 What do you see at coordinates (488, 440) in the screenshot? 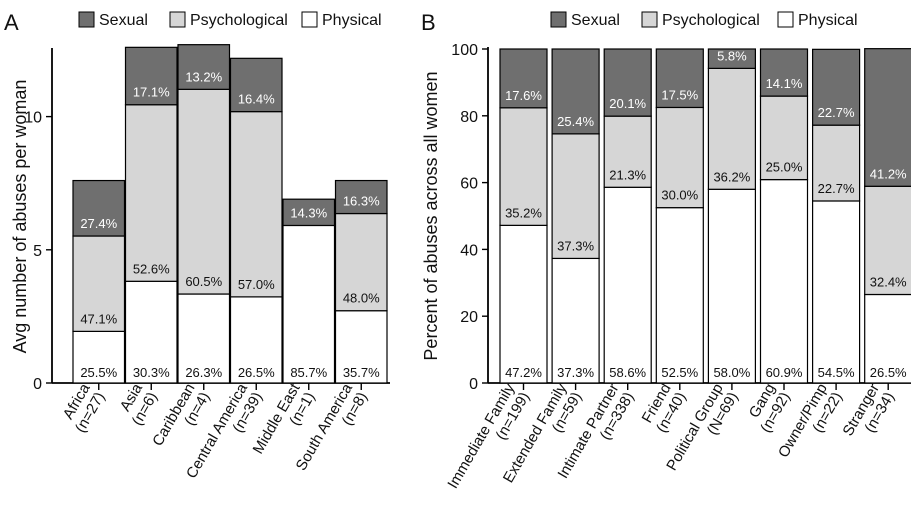
I see `x-category-label: Immediate Family(n=199)` at bounding box center [488, 440].